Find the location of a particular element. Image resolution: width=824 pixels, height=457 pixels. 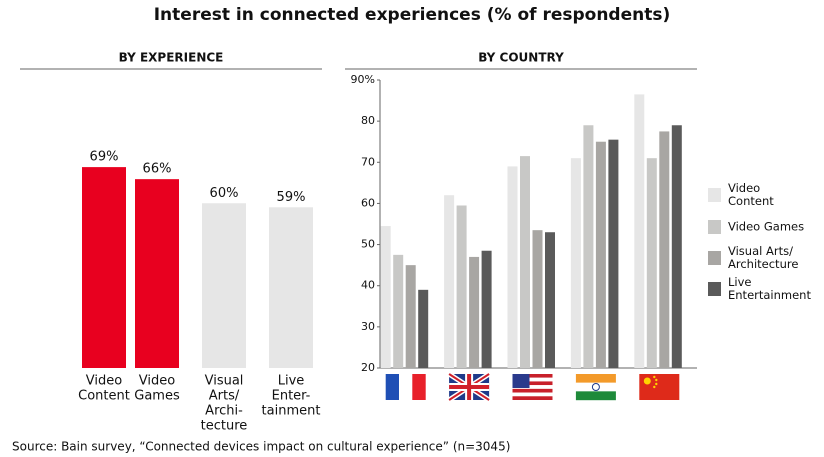

legend-label: Visual Arts/ is located at coordinates (760, 251).